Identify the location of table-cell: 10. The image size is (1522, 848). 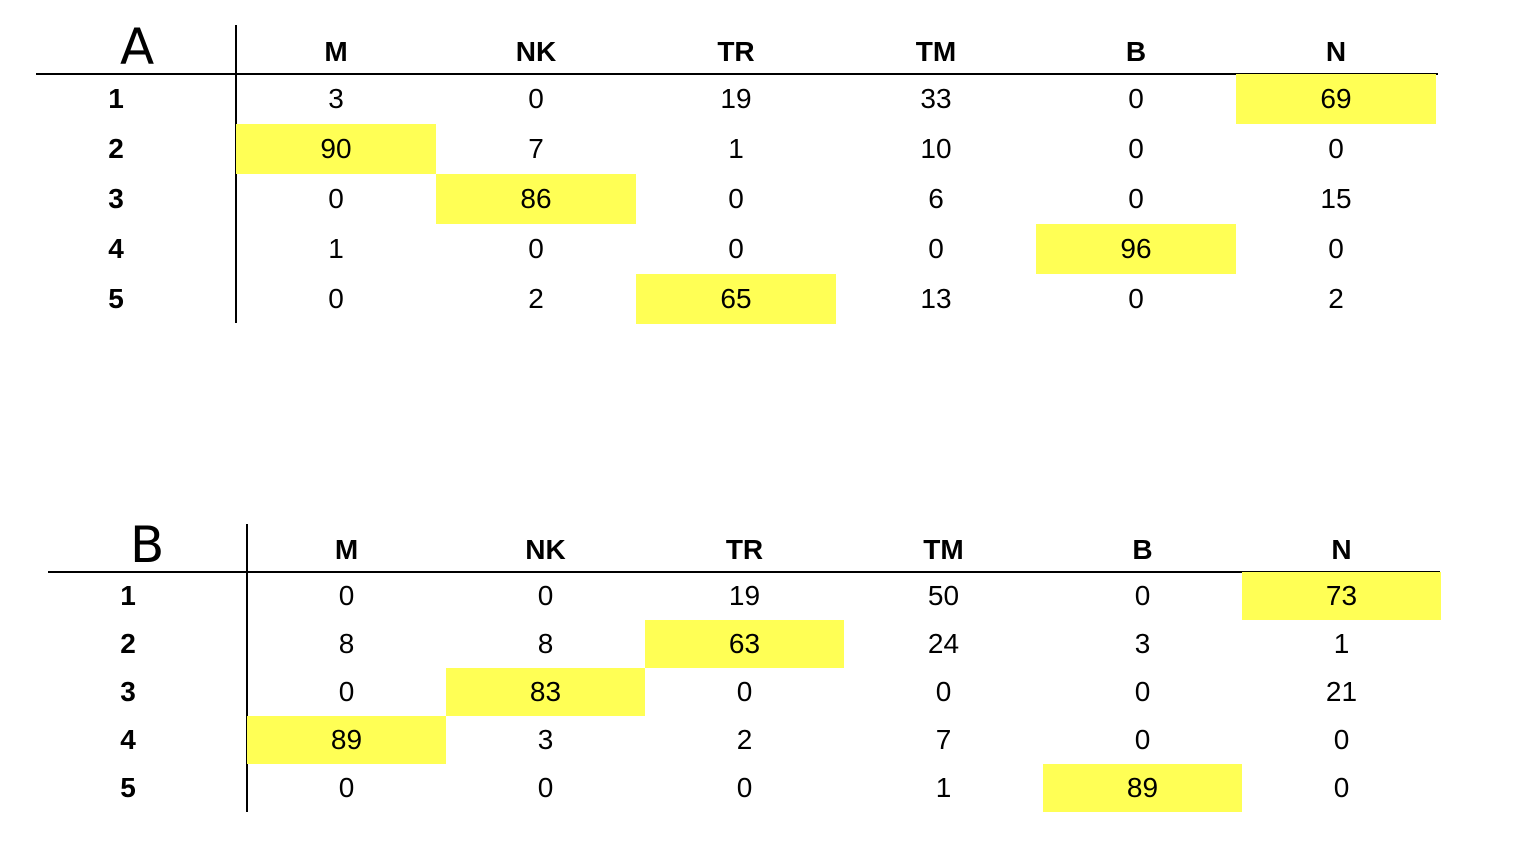
(936, 148).